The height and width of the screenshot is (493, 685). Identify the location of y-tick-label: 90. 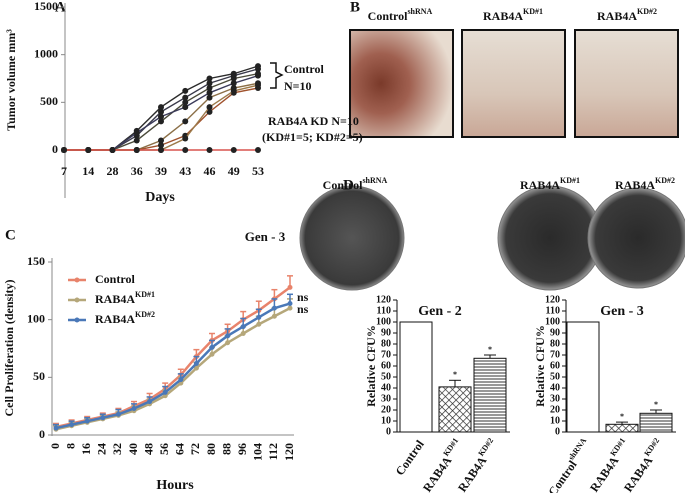
(386, 332).